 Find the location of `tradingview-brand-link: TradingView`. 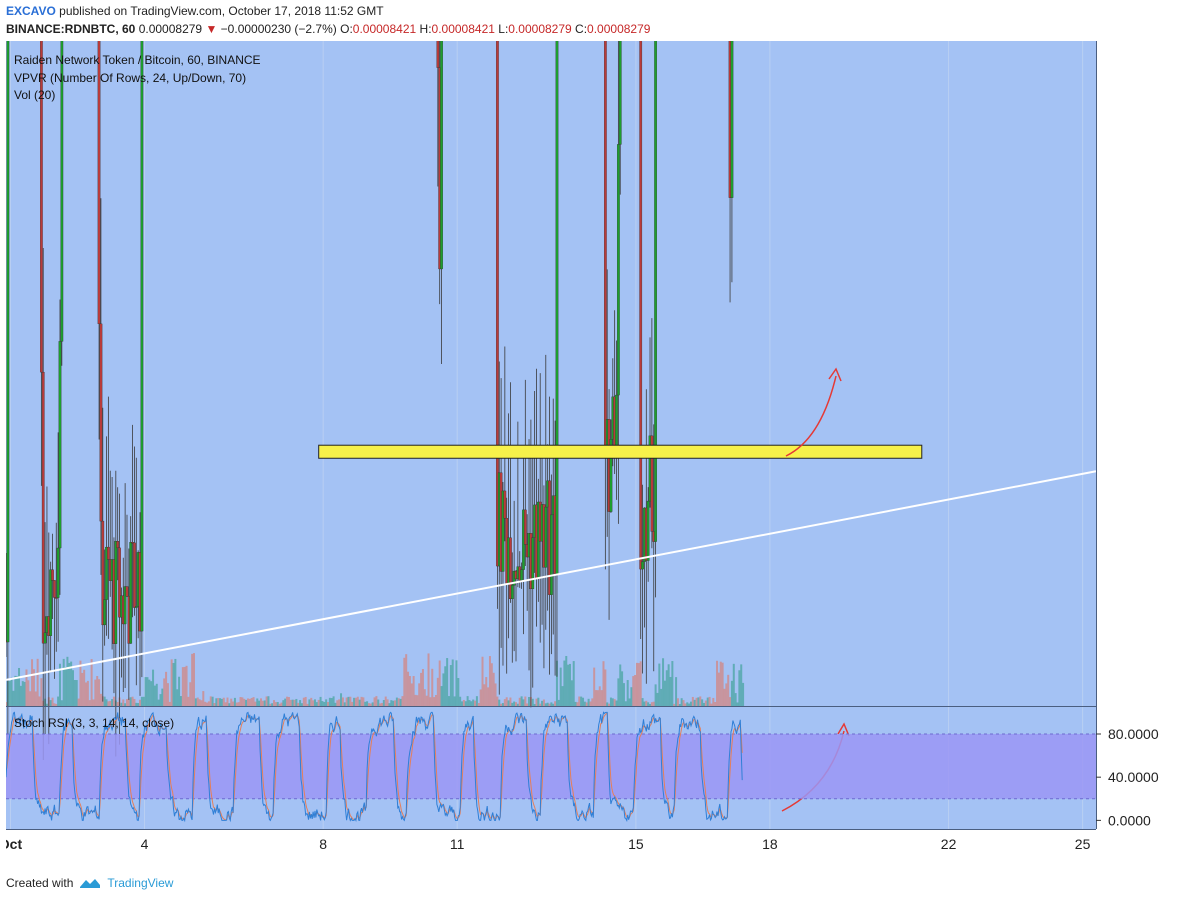

tradingview-brand-link: TradingView is located at coordinates (140, 883).